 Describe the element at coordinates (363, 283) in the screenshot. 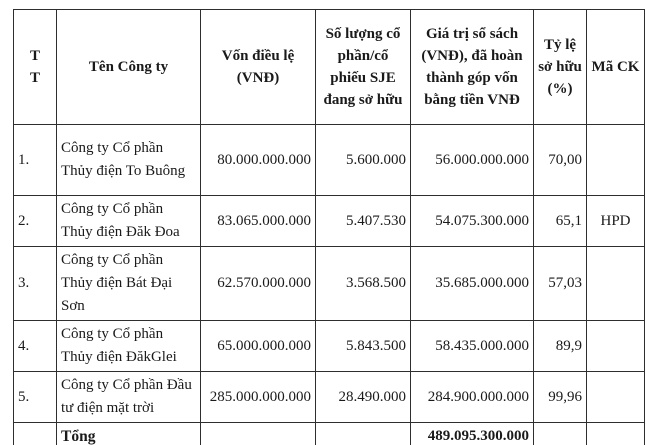

I see `shares-owned: 3.568.500` at that location.